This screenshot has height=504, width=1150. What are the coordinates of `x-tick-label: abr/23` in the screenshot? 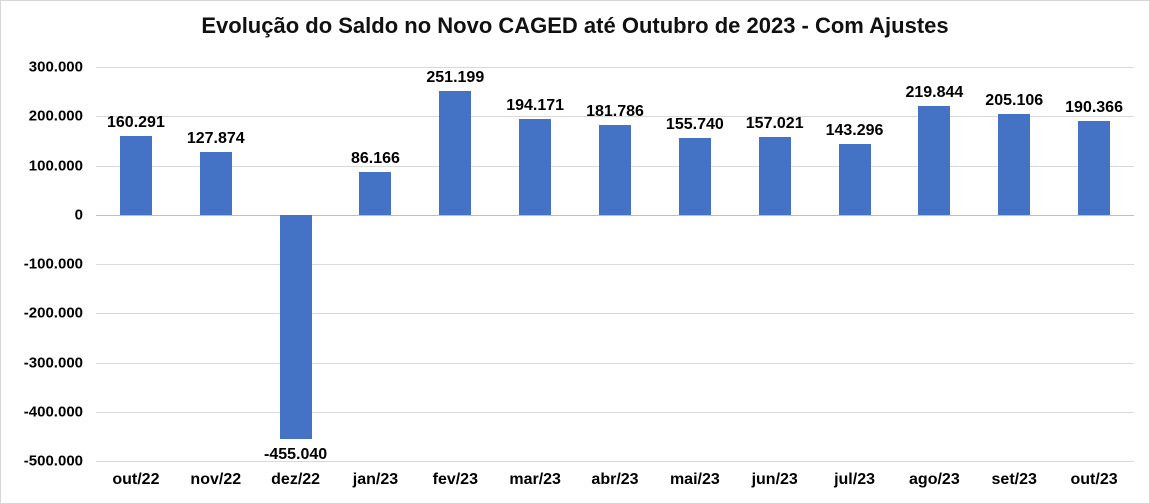 It's located at (615, 479).